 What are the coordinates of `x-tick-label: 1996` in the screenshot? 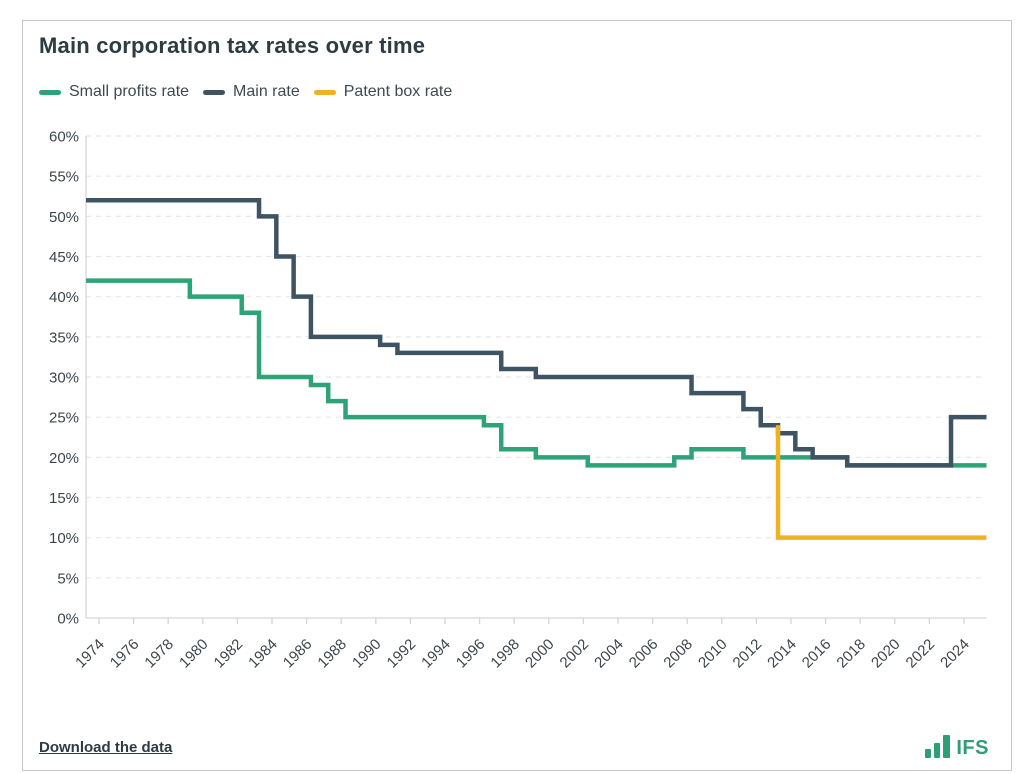 It's located at (471, 654).